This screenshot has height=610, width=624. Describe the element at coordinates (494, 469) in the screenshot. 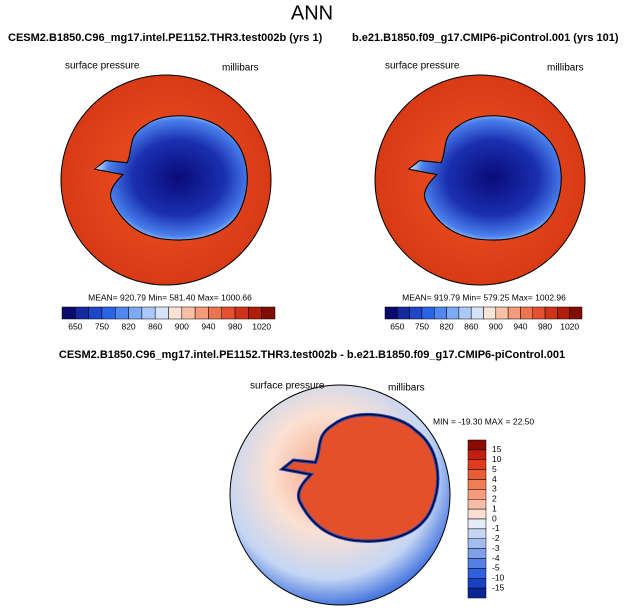

I see `colorbar-label: 5` at that location.